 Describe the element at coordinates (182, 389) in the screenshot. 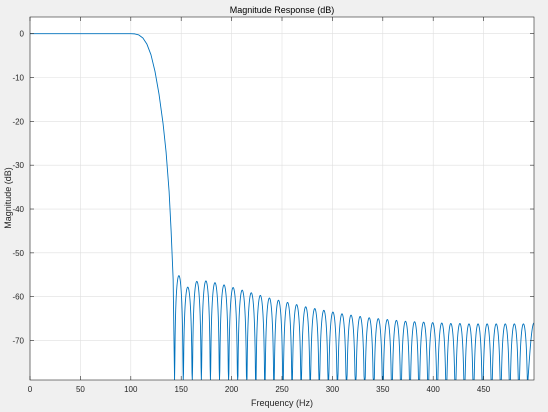

I see `x-tick-label: 150` at that location.